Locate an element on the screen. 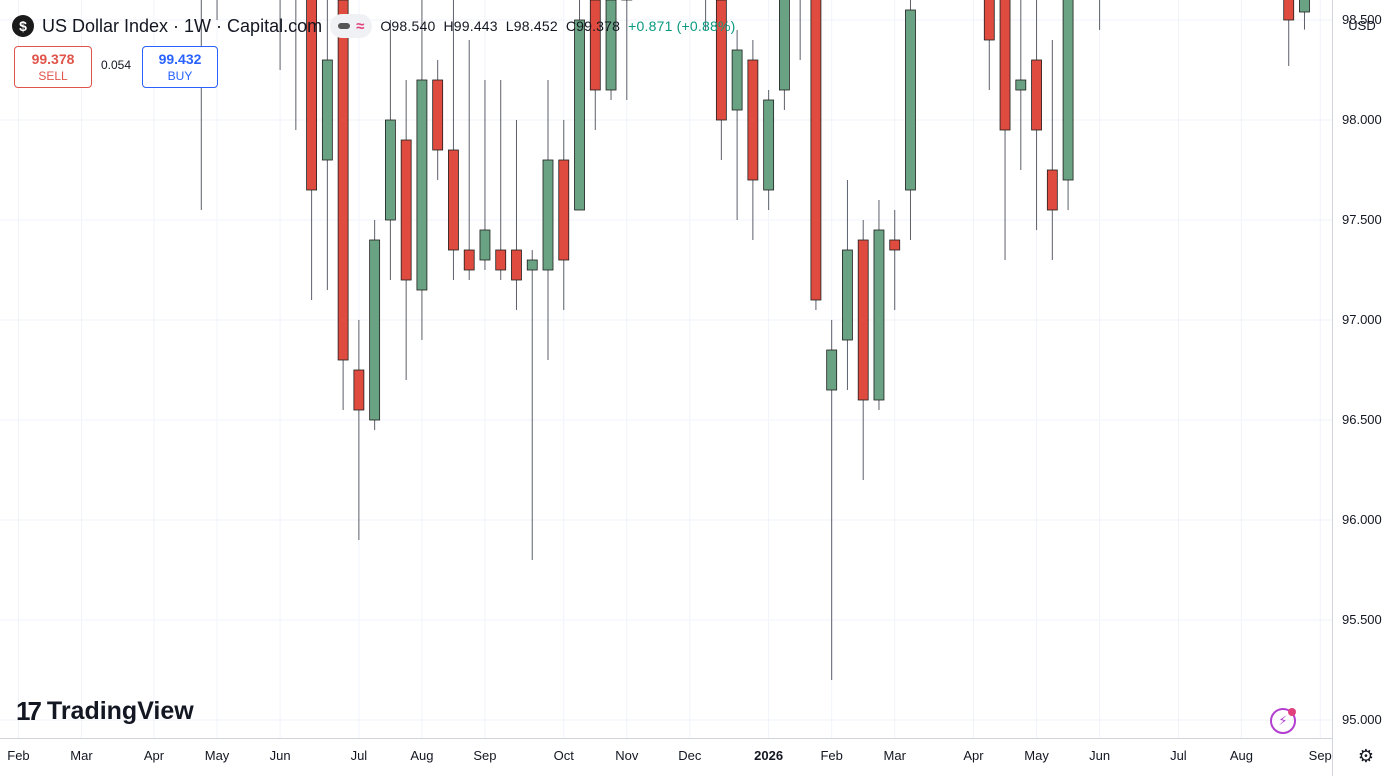 The width and height of the screenshot is (1394, 776). low-value: L98.452 is located at coordinates (531, 26).